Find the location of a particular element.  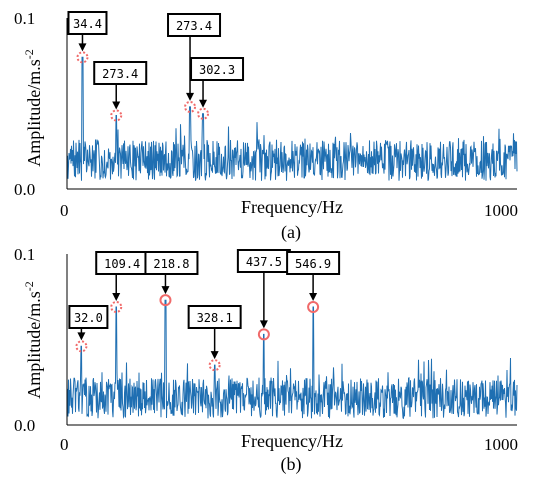

panel-b-x-tick-right: 1000 is located at coordinates (501, 444).